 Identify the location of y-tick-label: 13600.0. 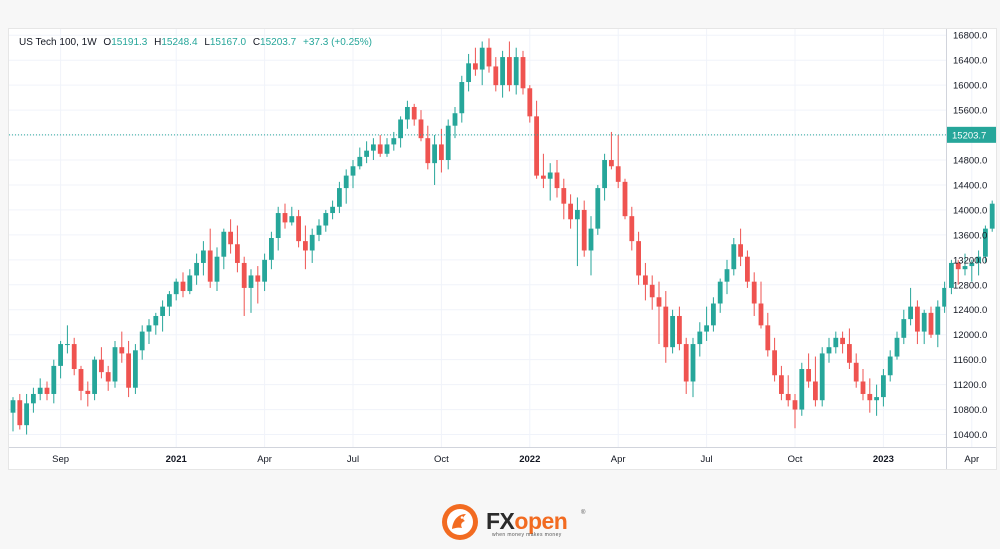
(970, 235).